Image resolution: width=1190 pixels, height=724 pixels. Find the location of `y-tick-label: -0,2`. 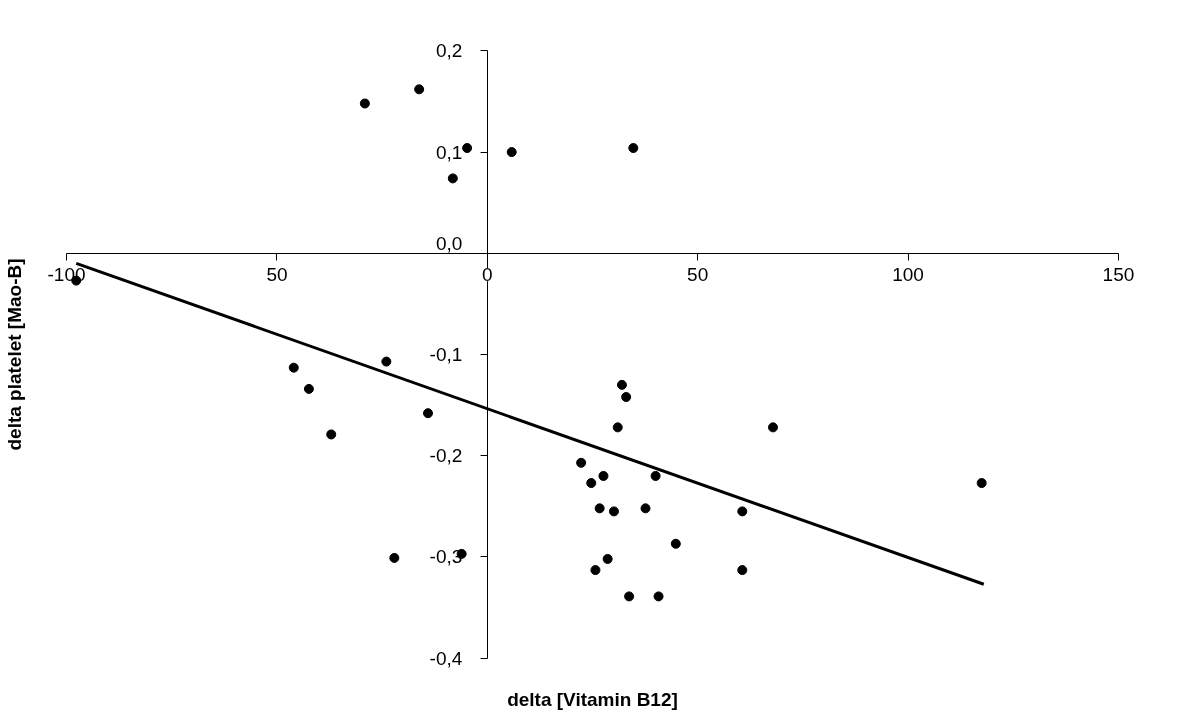

y-tick-label: -0,2 is located at coordinates (446, 456).